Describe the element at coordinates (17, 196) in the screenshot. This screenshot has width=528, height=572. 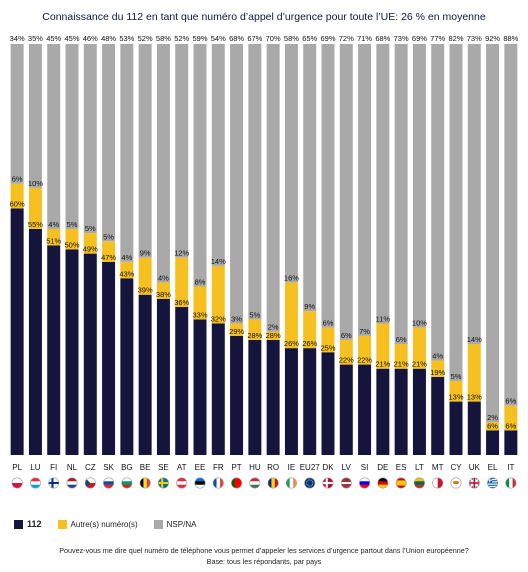
I see `bar-other-PL` at that location.